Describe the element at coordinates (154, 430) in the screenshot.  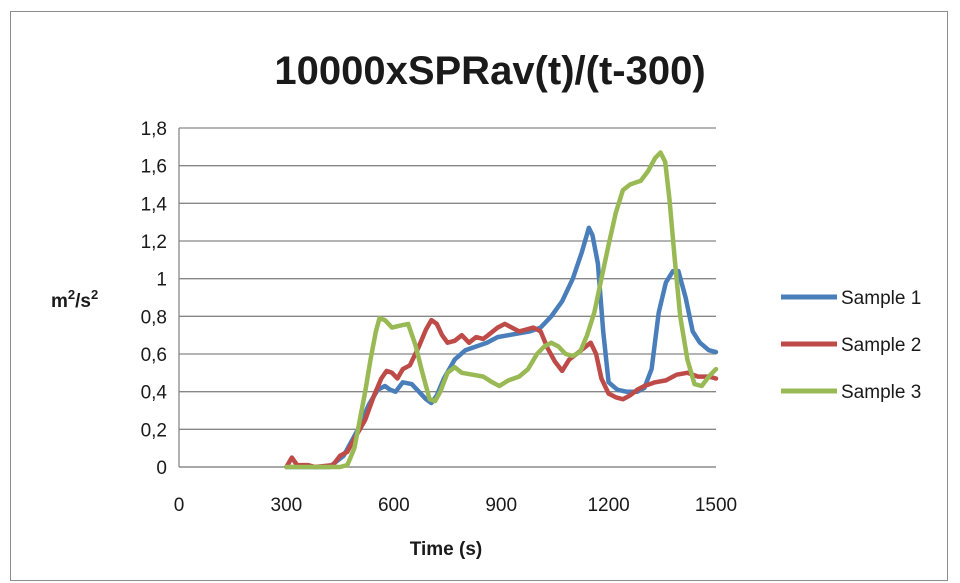
I see `y-tick-label: 0,2` at that location.